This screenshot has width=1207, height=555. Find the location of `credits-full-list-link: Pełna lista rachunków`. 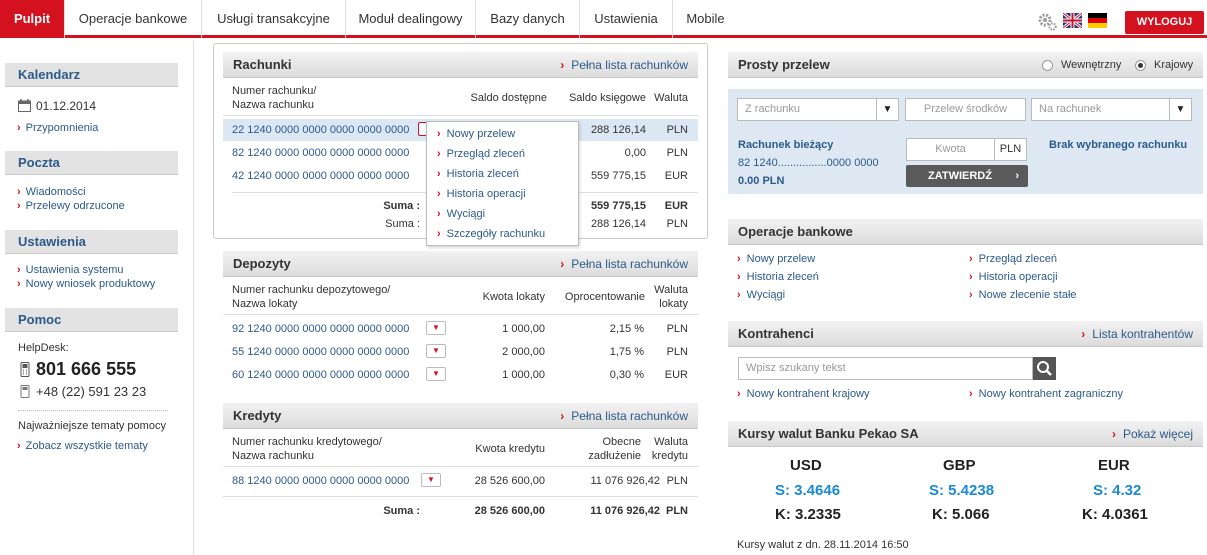

credits-full-list-link: Pełna lista rachunków is located at coordinates (624, 416).